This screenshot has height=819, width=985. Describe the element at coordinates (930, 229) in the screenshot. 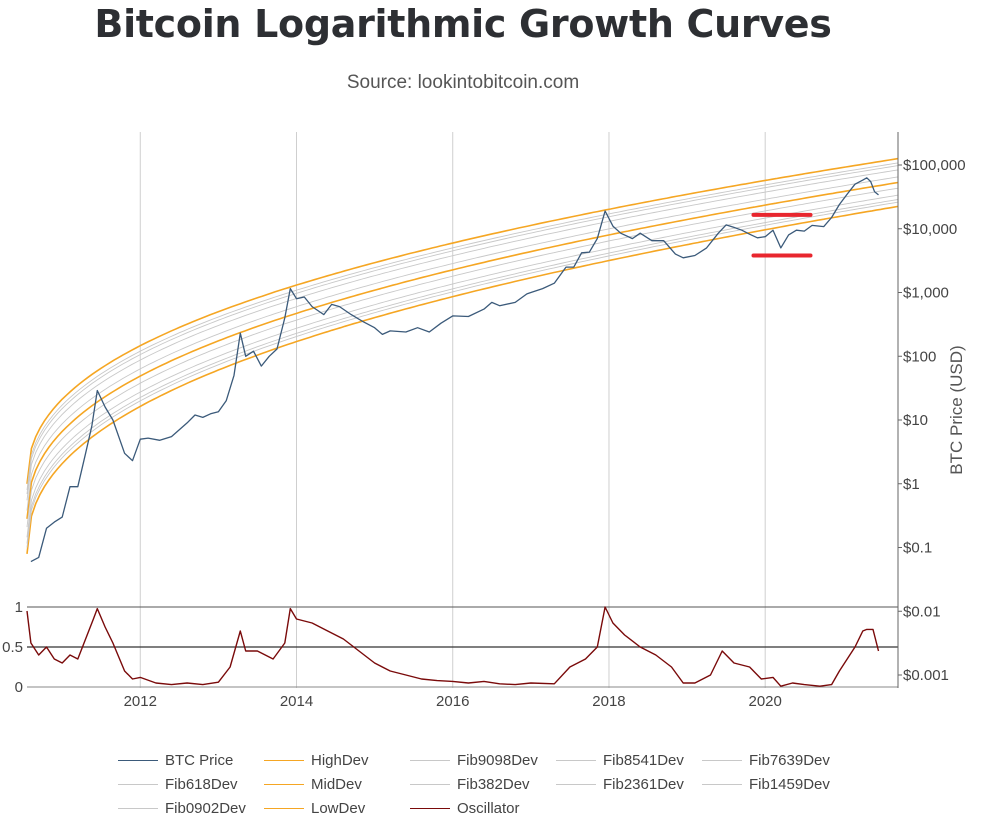

I see `y-tick-label: $10,000` at that location.